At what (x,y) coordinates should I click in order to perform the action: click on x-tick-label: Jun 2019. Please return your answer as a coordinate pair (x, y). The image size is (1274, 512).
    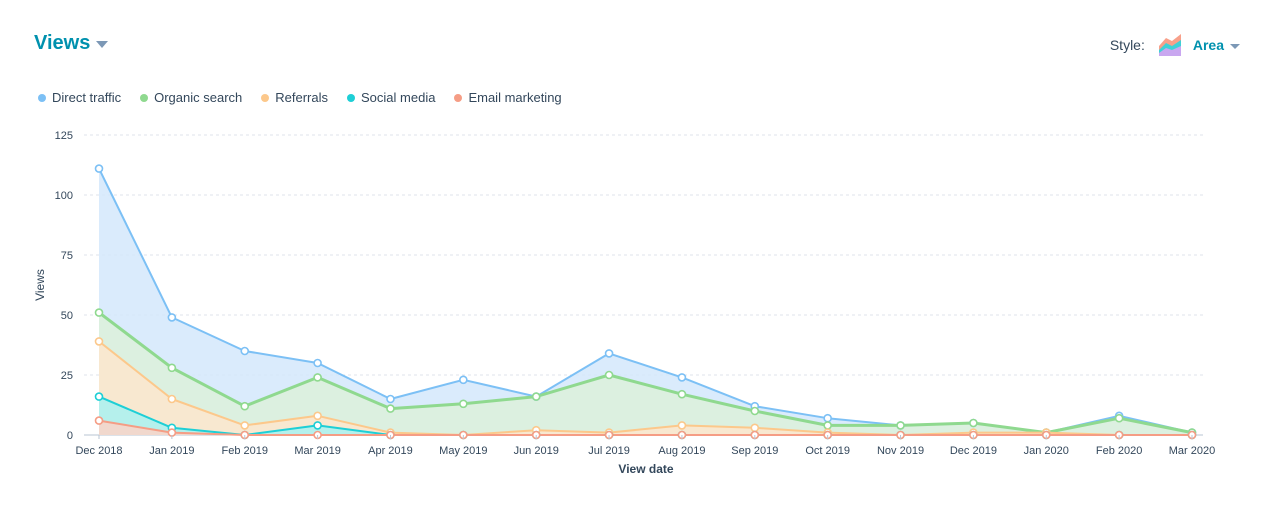
    Looking at the image, I should click on (536, 451).